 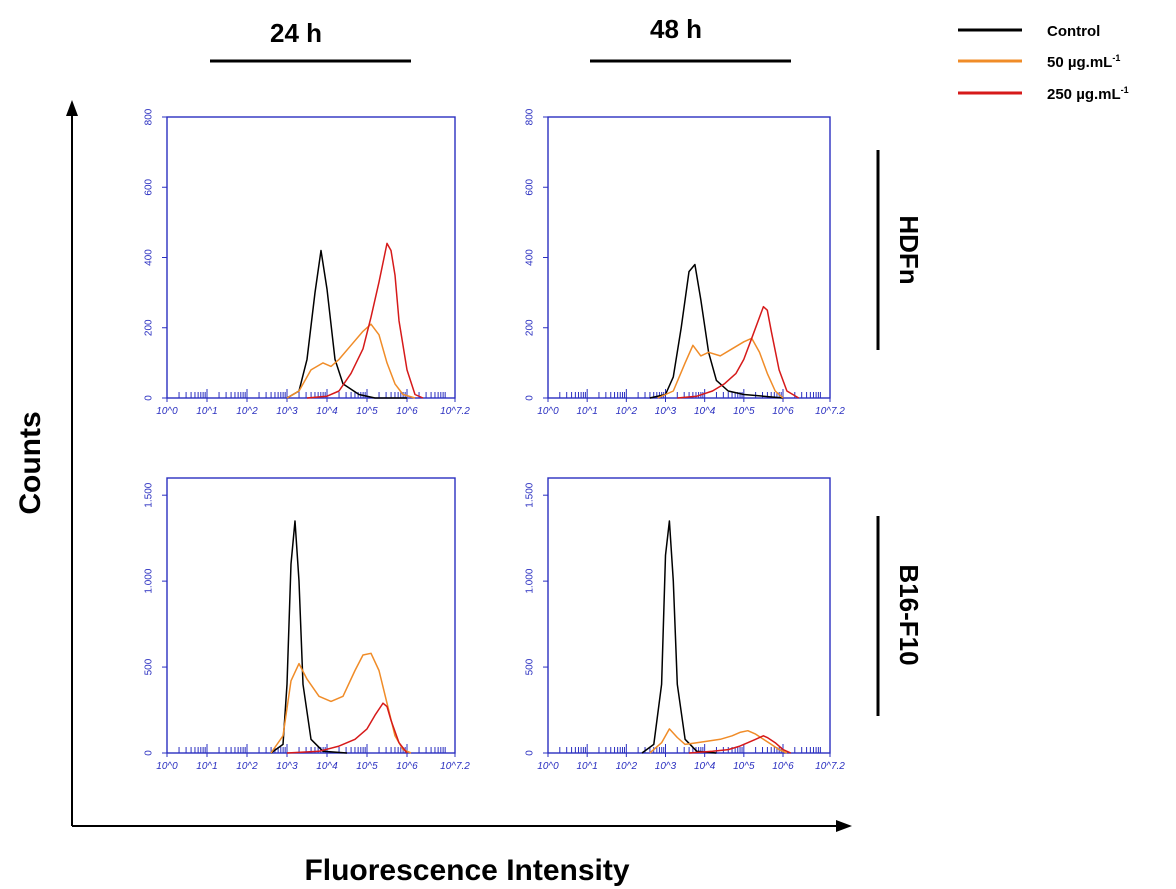 What do you see at coordinates (1073, 31) in the screenshot?
I see `legend-label-control: Control` at bounding box center [1073, 31].